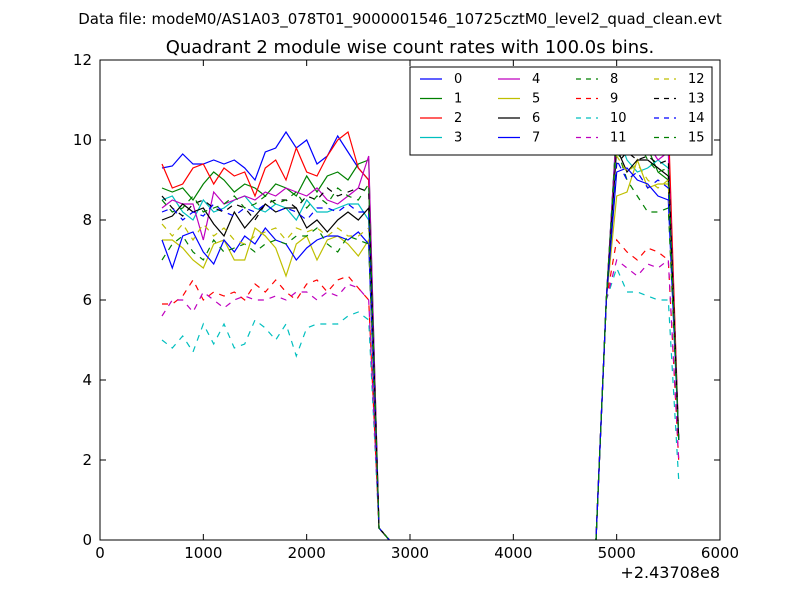  What do you see at coordinates (82, 60) in the screenshot?
I see `y-tick-label: 12` at bounding box center [82, 60].